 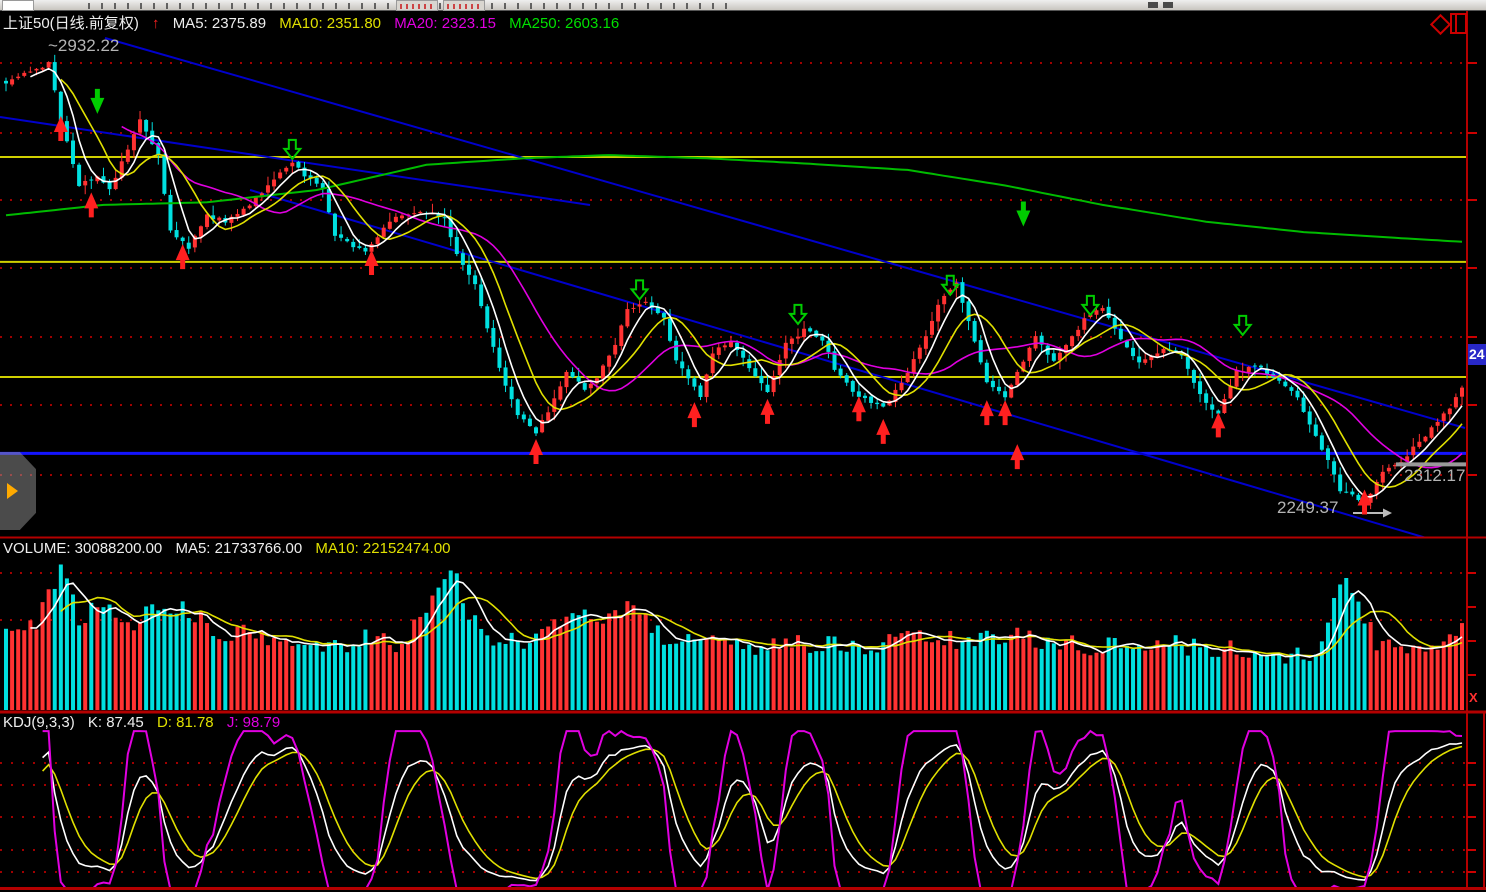 What do you see at coordinates (84, 45) in the screenshot?
I see `peak-price-label: ~2932.22` at bounding box center [84, 45].